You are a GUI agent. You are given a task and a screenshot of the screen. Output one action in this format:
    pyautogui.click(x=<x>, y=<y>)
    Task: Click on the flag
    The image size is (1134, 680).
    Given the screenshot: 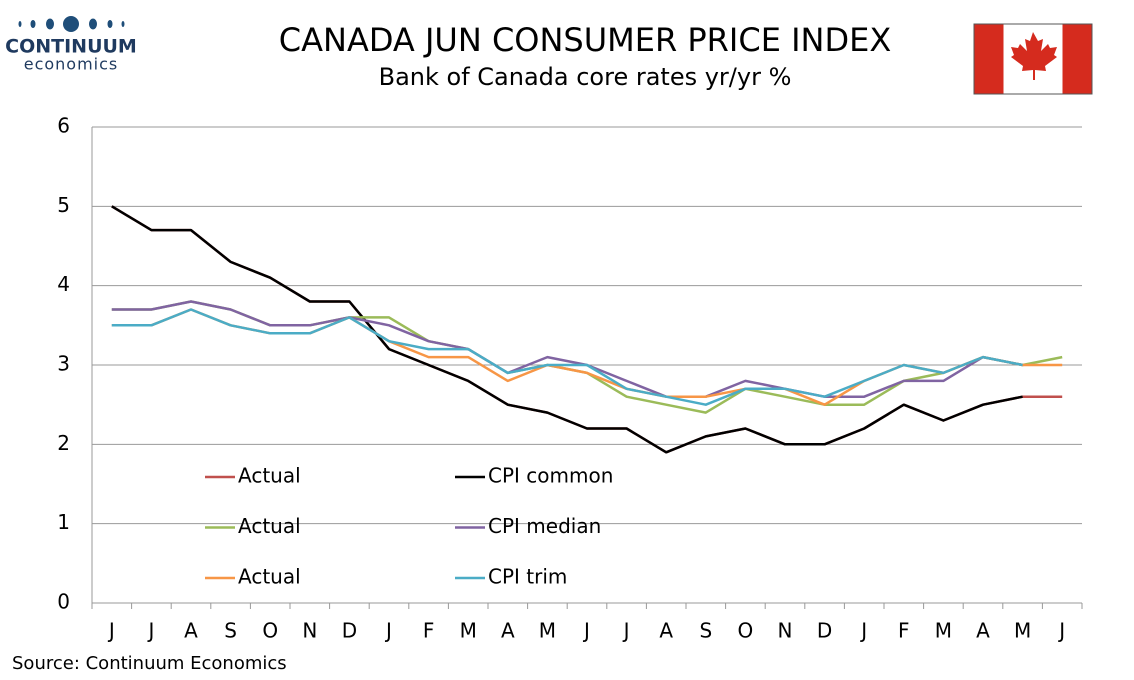 What is the action you would take?
    pyautogui.click(x=1033, y=59)
    